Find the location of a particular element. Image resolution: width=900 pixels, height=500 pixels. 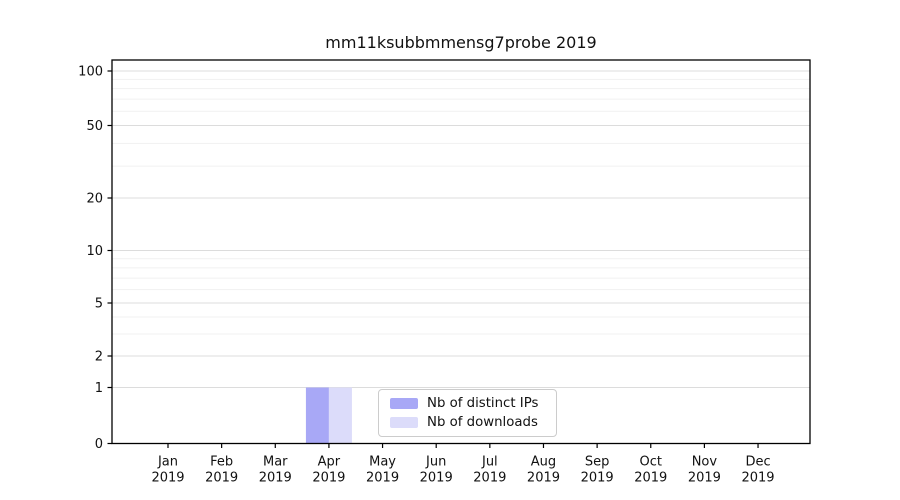

x-month-label: Jan is located at coordinates (167, 462).